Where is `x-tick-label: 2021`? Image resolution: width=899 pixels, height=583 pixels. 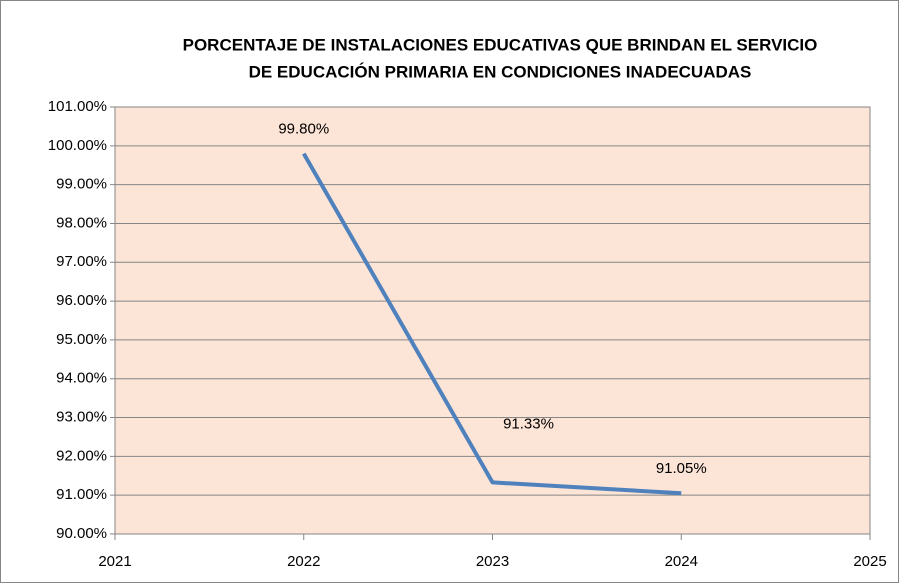
x-tick-label: 2021 is located at coordinates (114, 561).